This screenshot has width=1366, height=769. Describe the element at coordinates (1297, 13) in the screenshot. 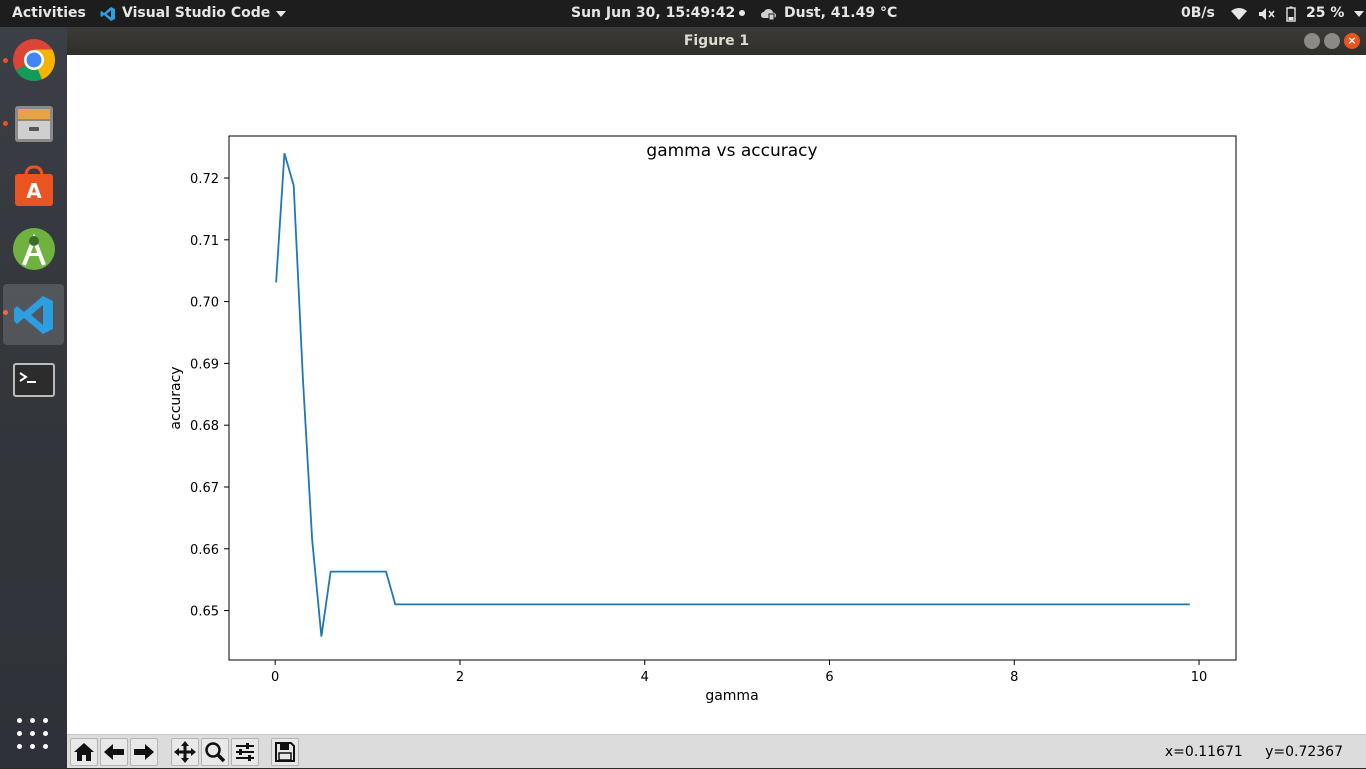

I see `system-tray: 25 %` at that location.